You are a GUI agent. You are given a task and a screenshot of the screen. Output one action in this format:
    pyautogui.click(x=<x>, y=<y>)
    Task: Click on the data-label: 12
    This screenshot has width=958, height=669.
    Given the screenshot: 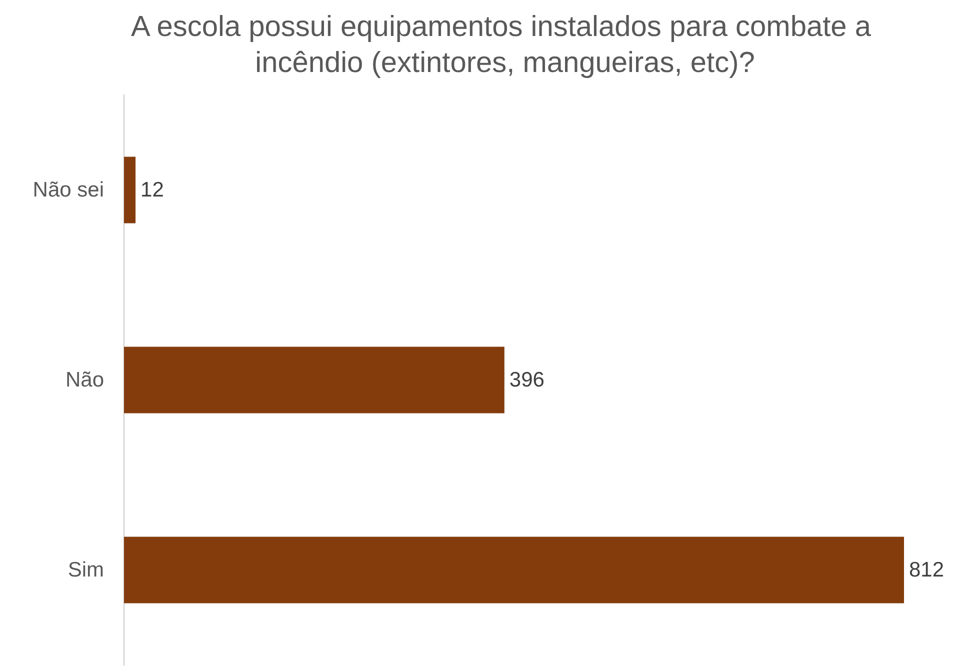 What is the action you would take?
    pyautogui.click(x=152, y=190)
    